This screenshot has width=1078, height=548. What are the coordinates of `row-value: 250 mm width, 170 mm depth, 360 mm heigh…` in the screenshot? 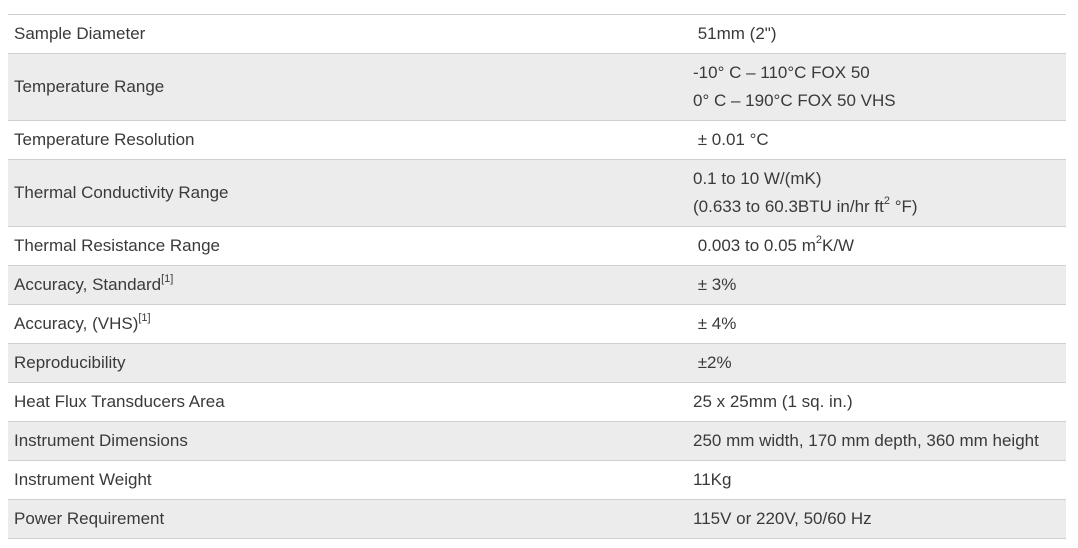 It's located at (875, 441).